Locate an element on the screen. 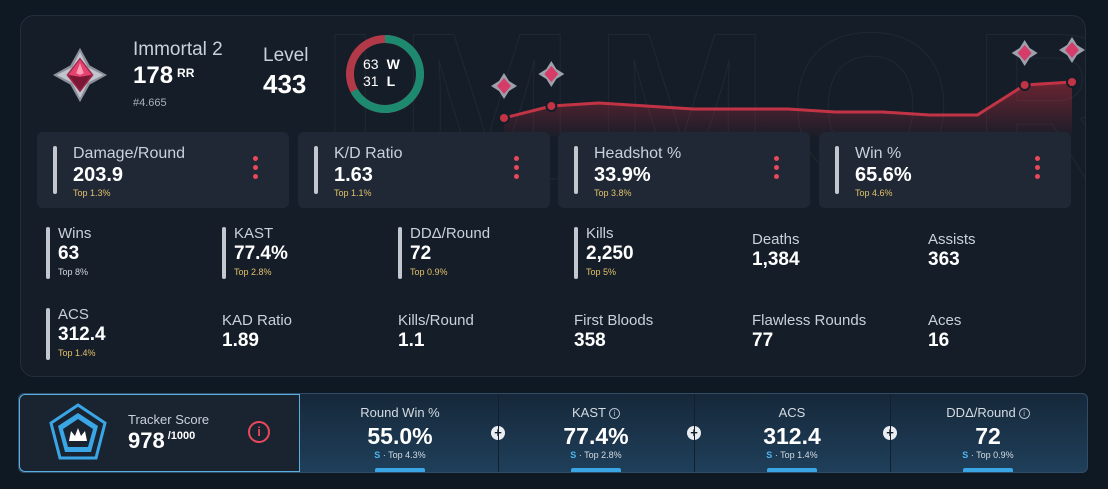 The width and height of the screenshot is (1108, 489). losses-record: 31 L is located at coordinates (379, 81).